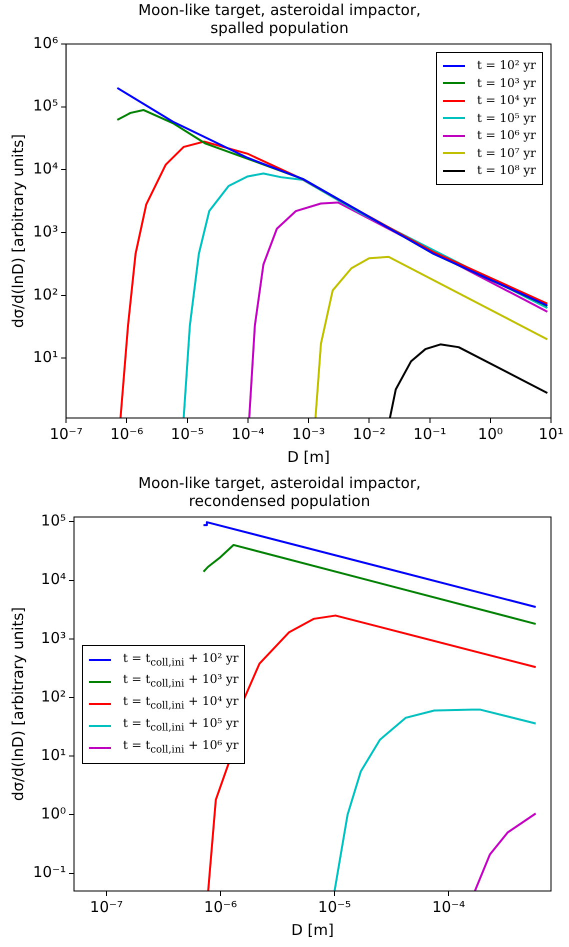  I want to click on x-tick-label: 10⁰, so click(490, 433).